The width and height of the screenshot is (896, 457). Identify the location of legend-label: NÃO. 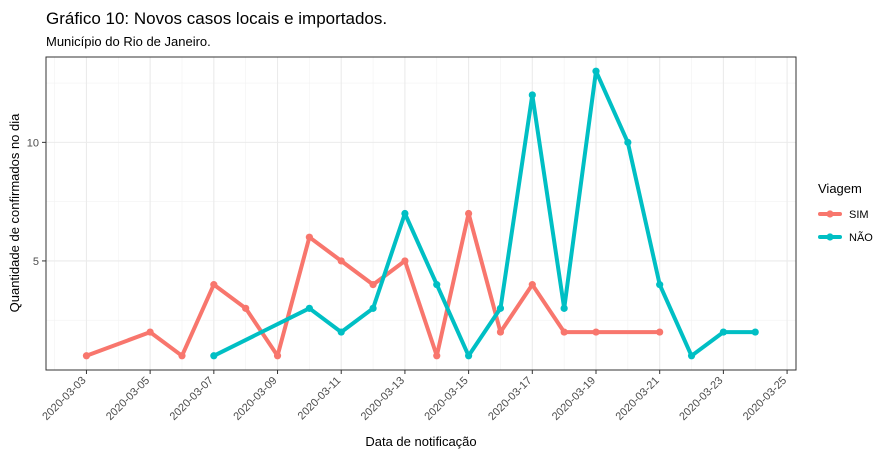
(861, 237).